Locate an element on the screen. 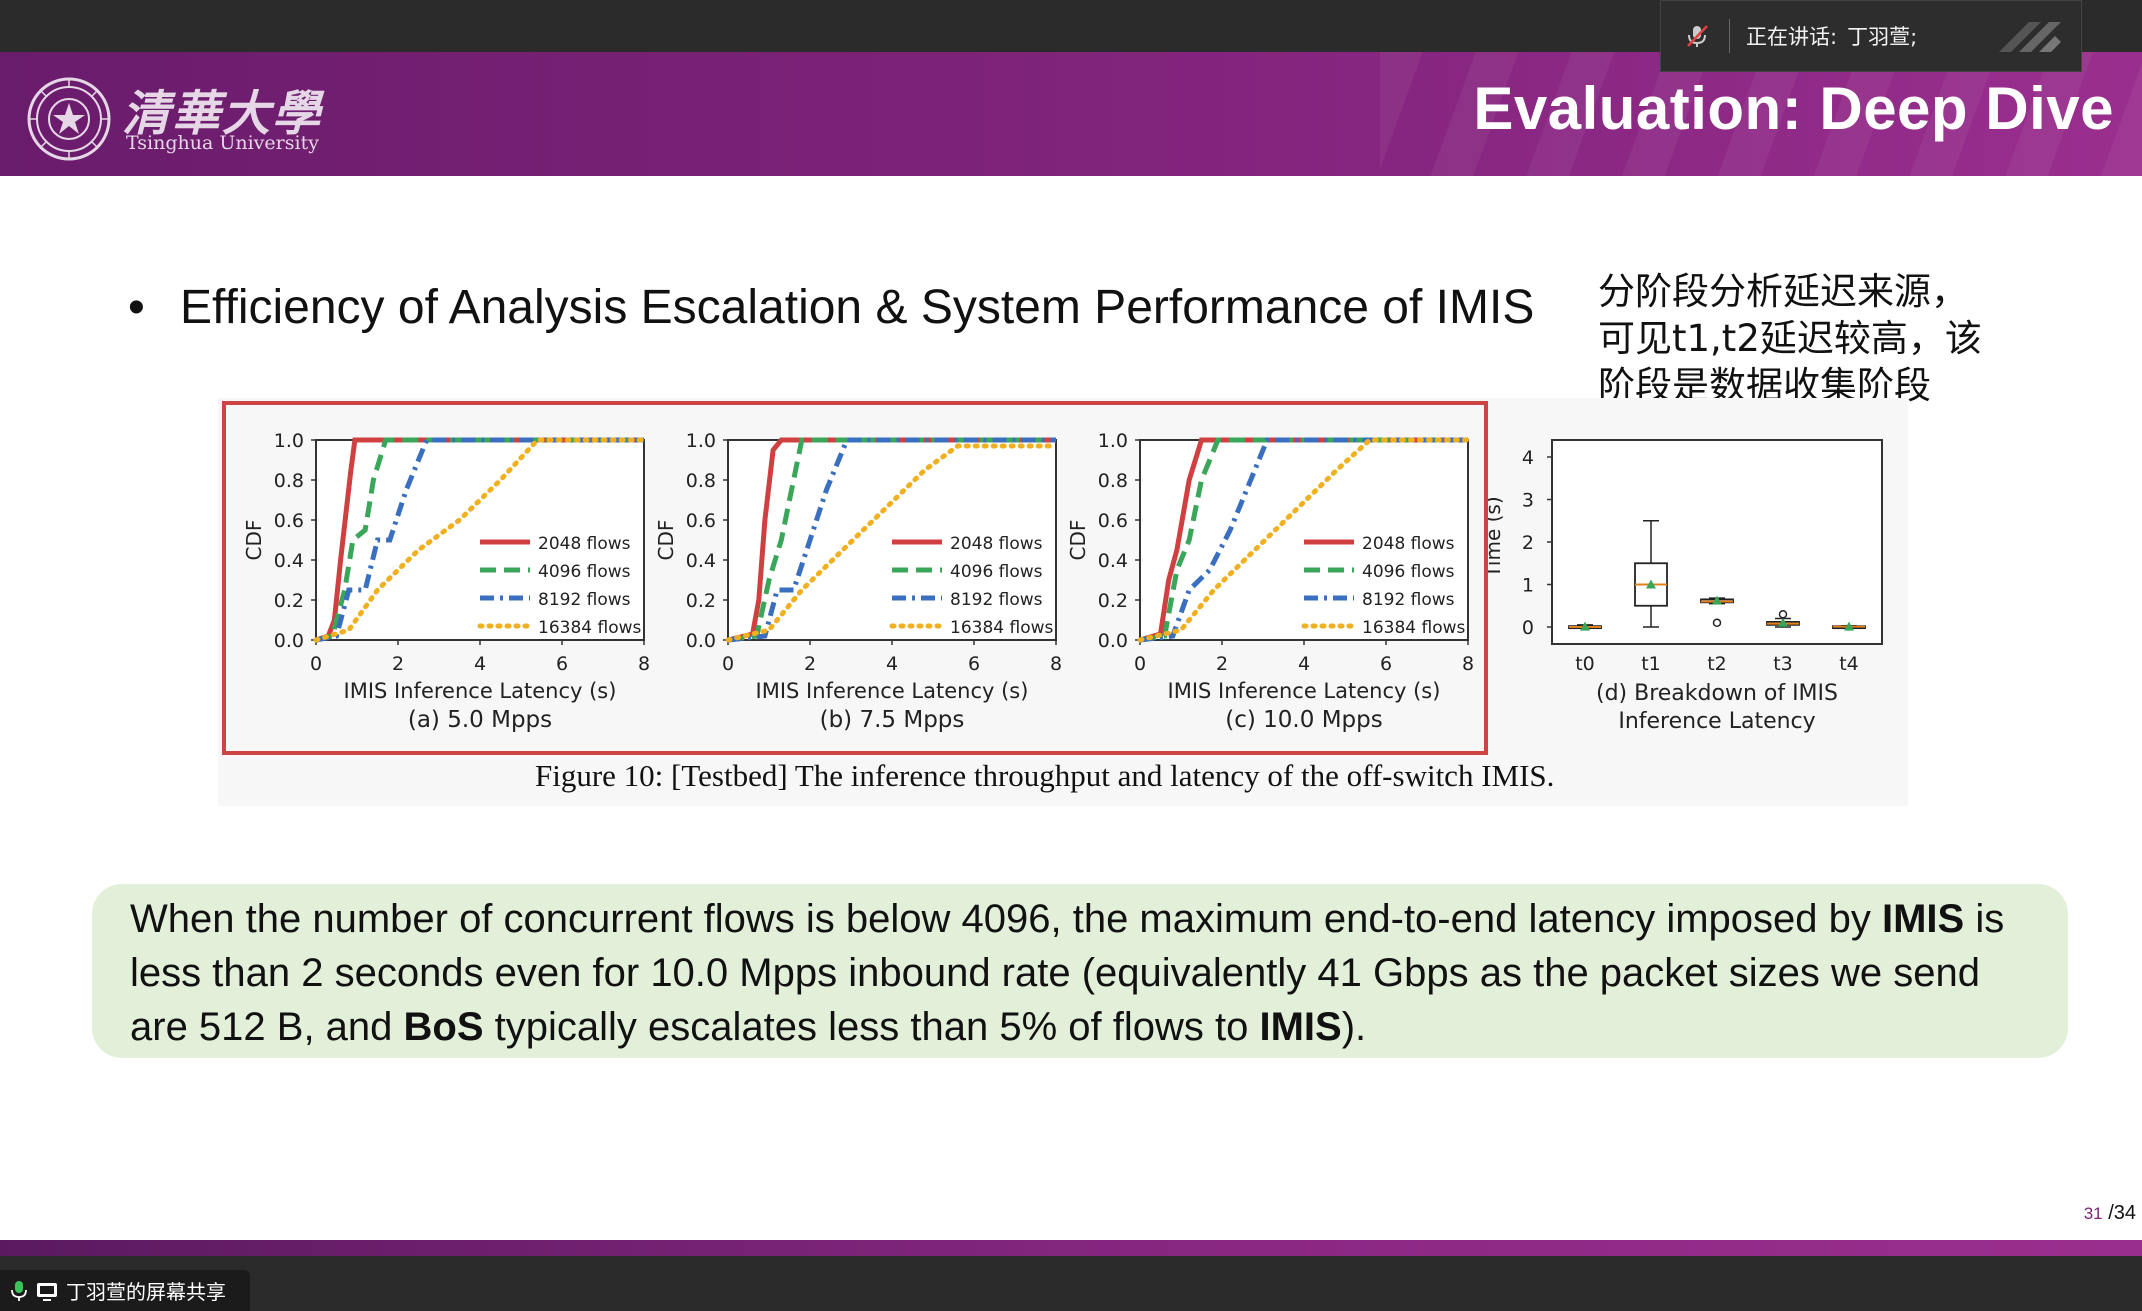  university-name-en: Tsinghua University is located at coordinates (222, 143).